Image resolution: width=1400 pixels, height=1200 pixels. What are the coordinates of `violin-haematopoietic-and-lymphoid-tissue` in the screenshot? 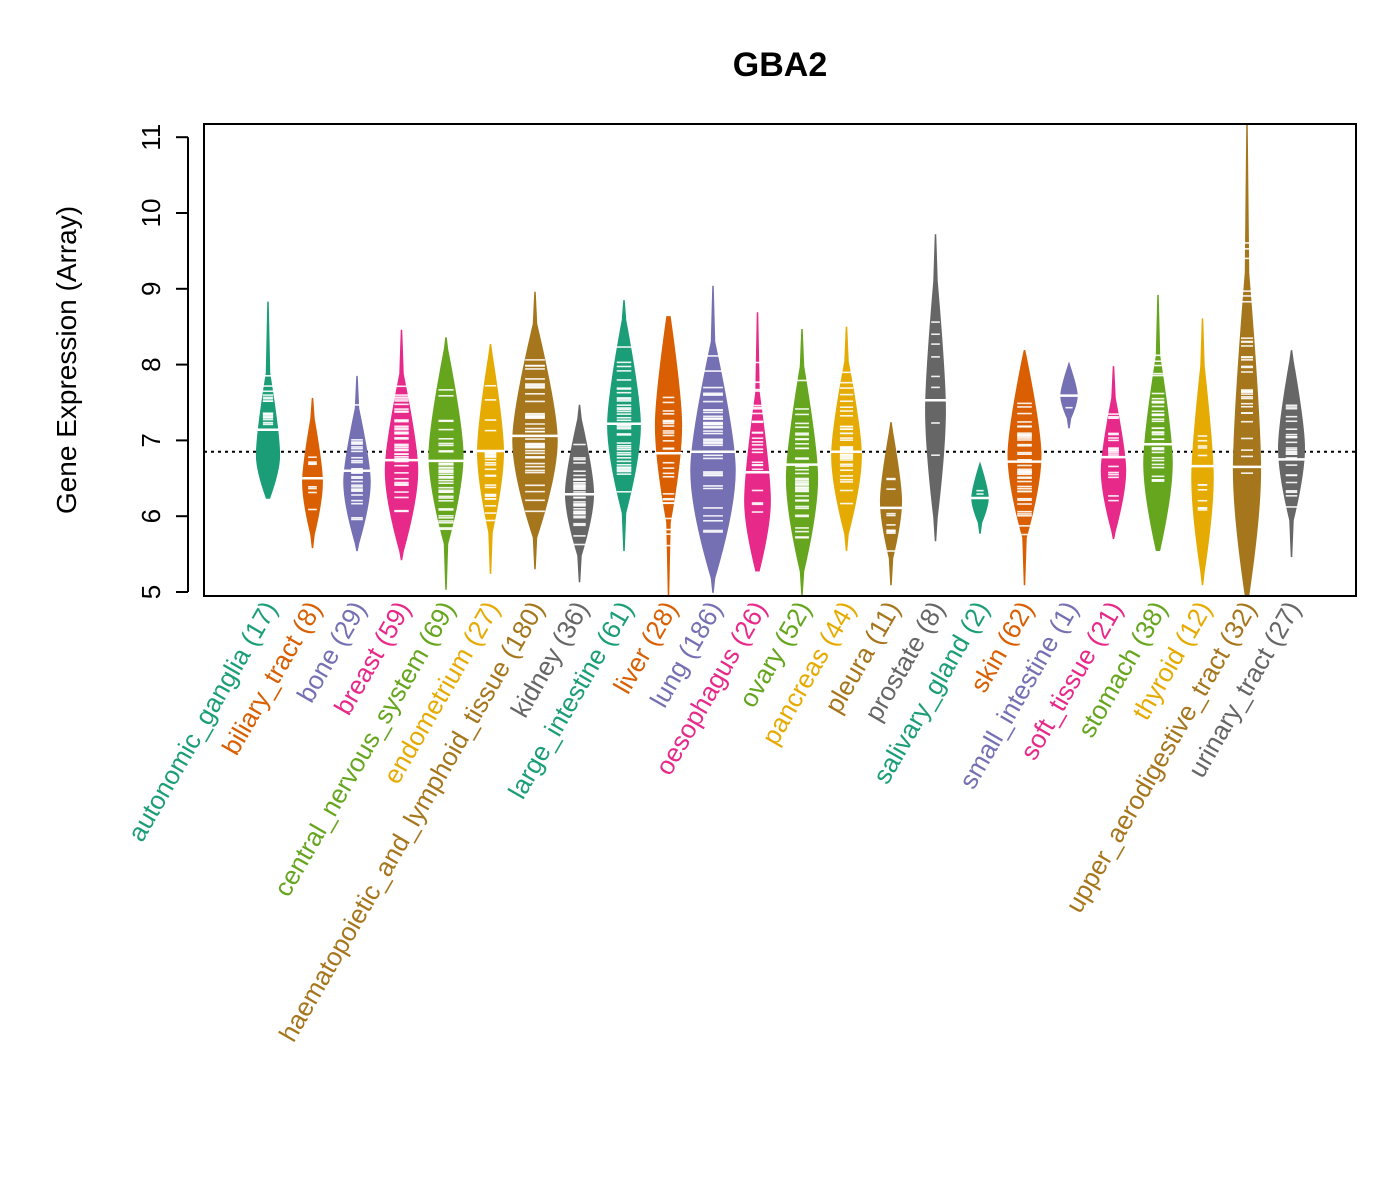 It's located at (535, 430).